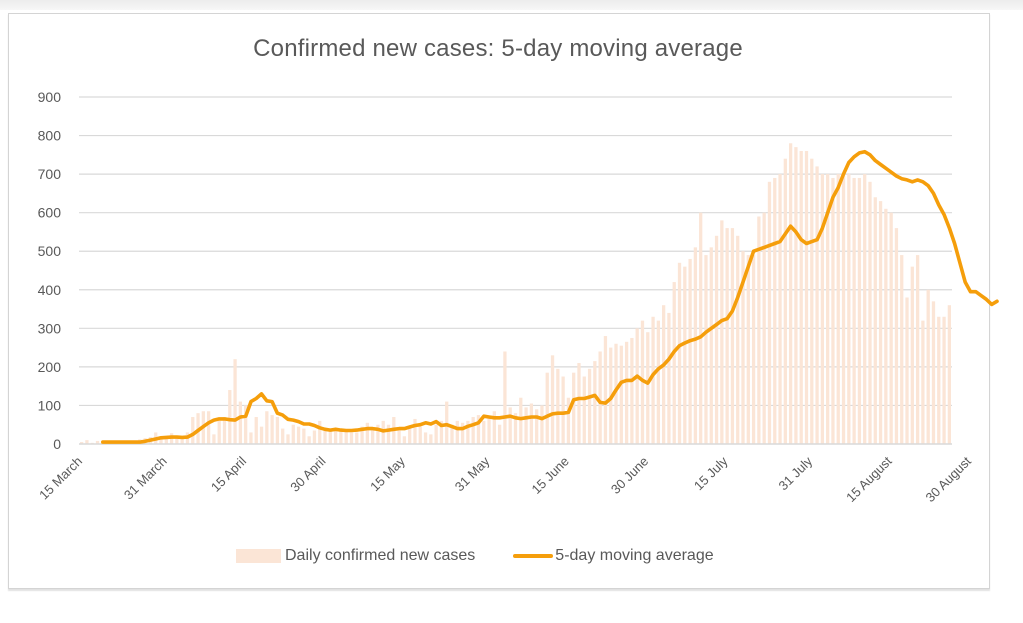 The width and height of the screenshot is (1023, 623). What do you see at coordinates (613, 556) in the screenshot?
I see `legend-item-moving-average: 5-day moving average` at bounding box center [613, 556].